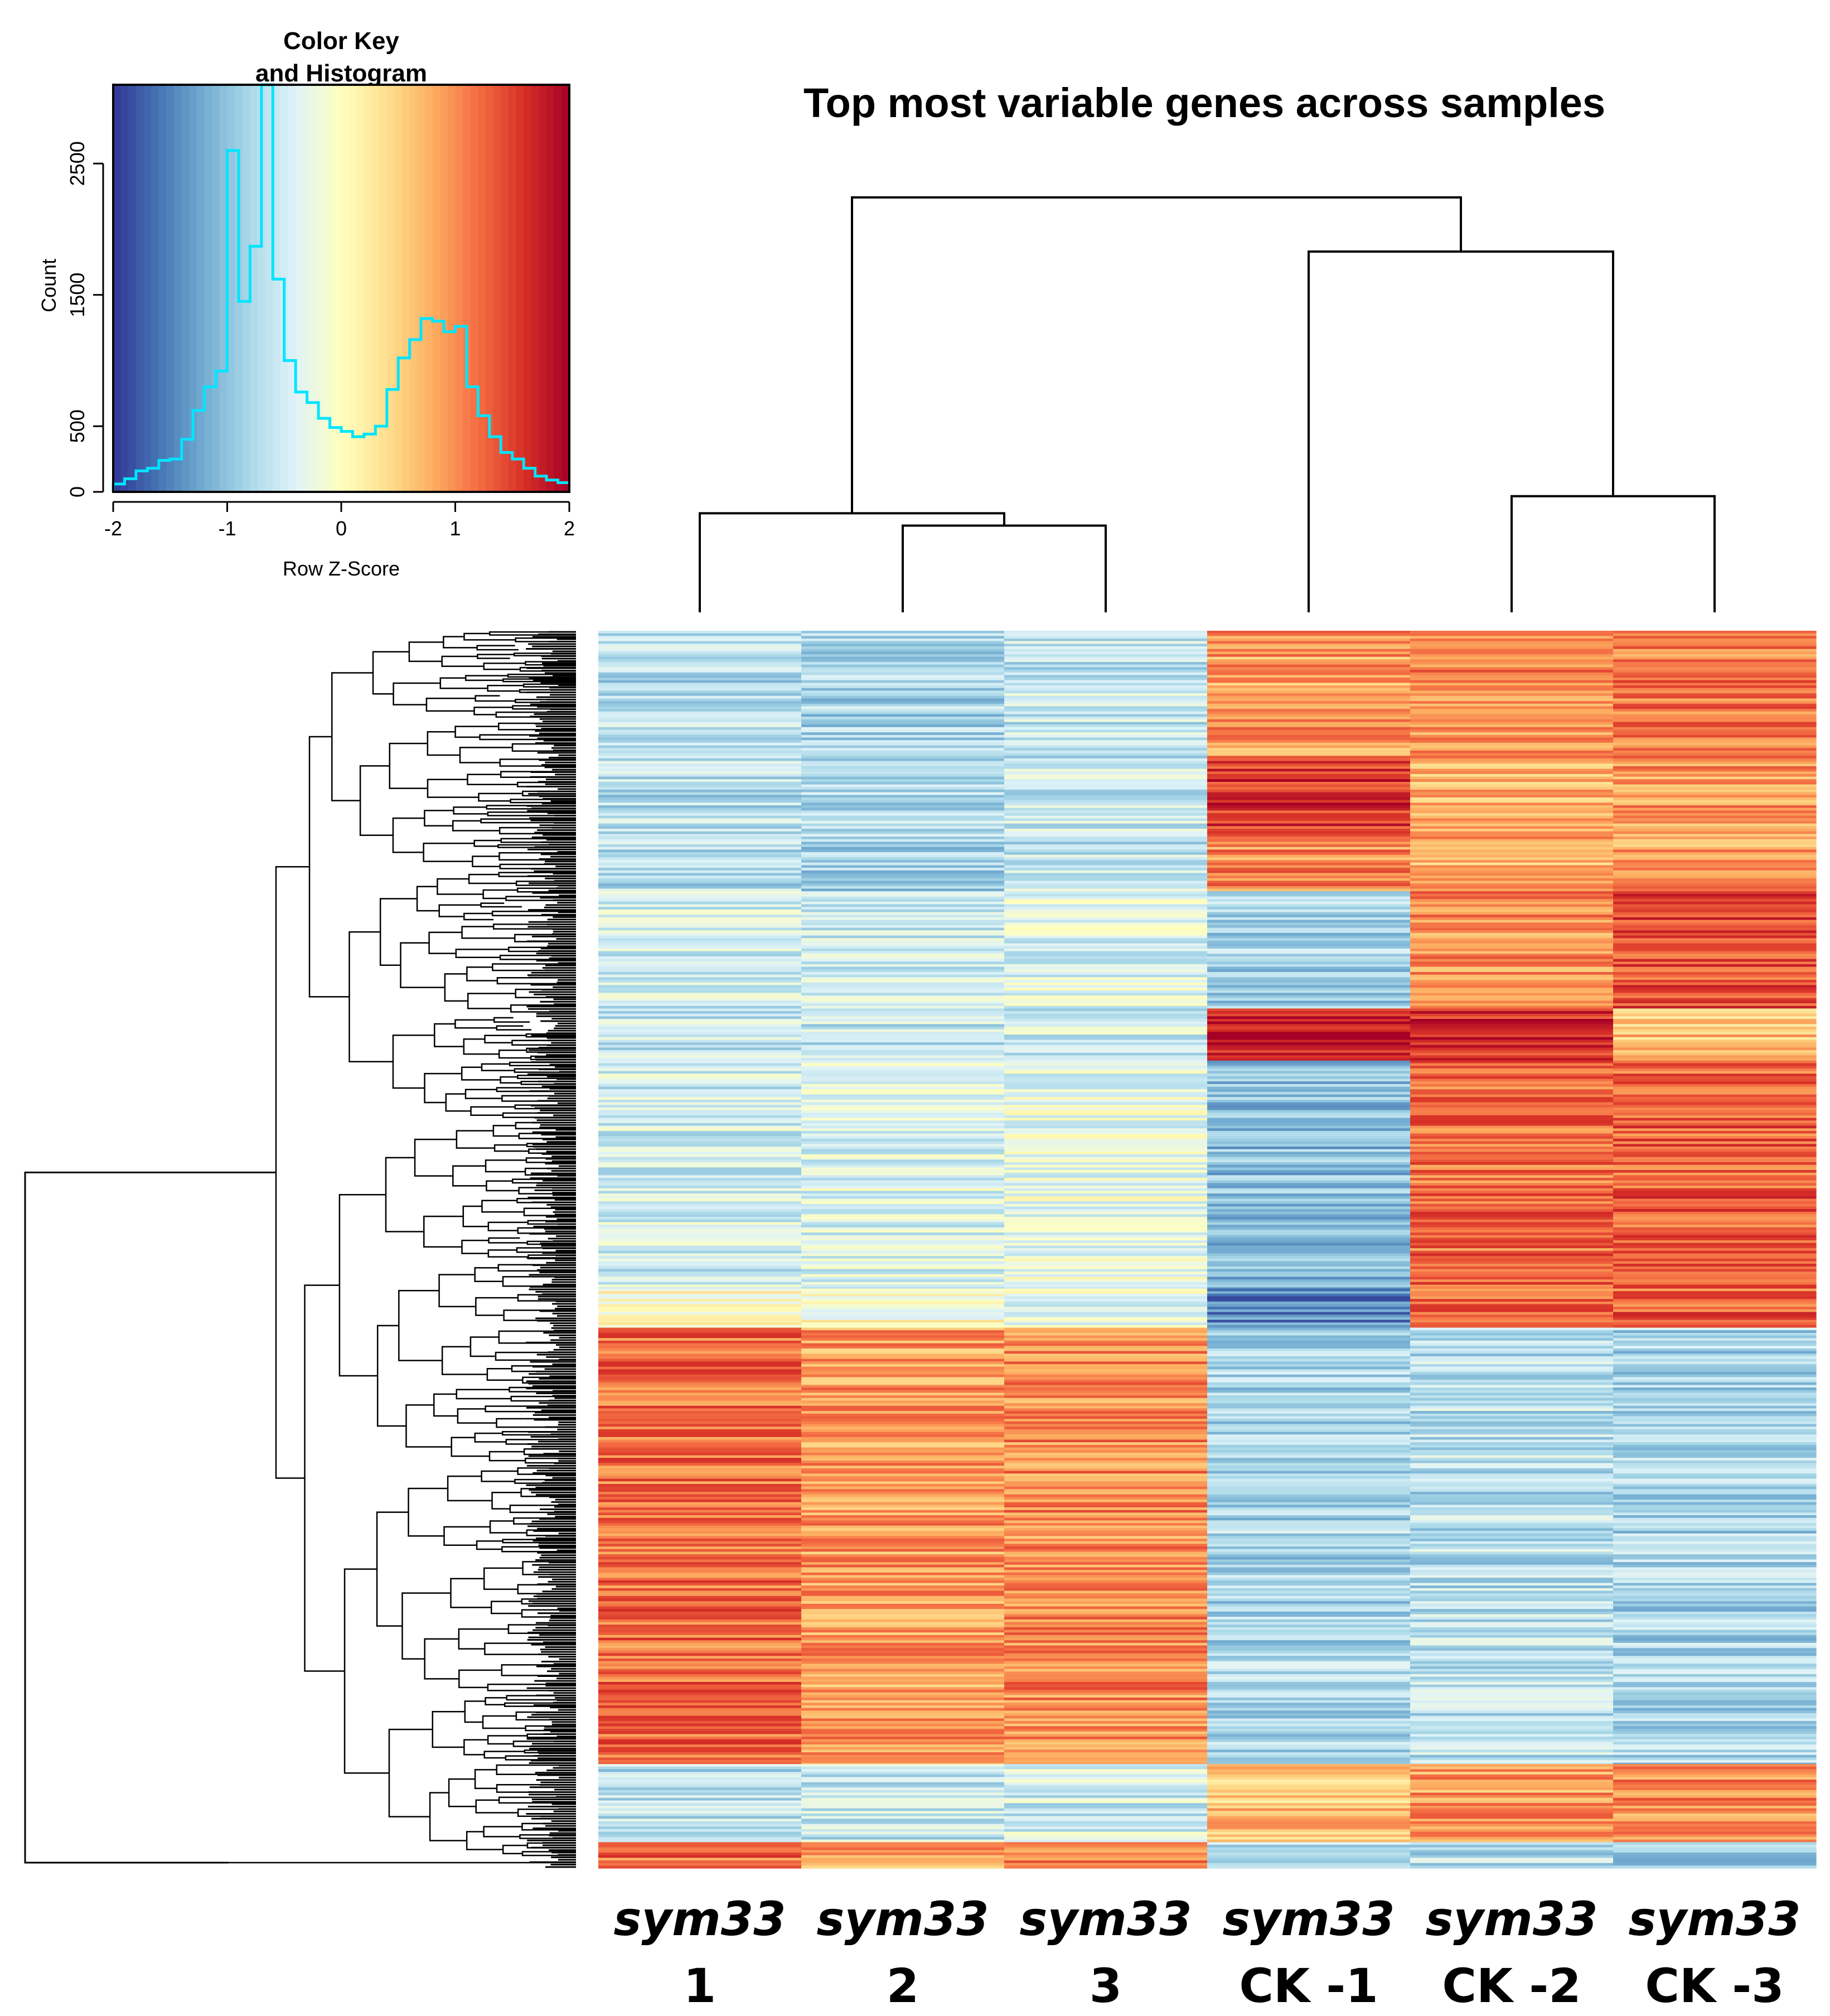  What do you see at coordinates (341, 289) in the screenshot?
I see `color-key-gradient` at bounding box center [341, 289].